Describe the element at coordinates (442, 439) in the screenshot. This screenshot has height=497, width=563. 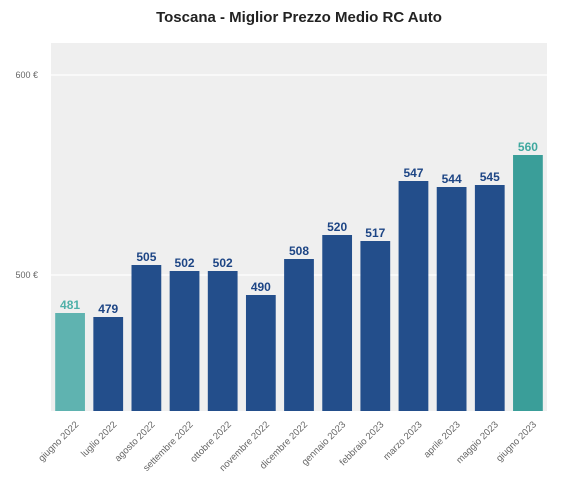
I see `x-tick-label: aprile 2023` at that location.